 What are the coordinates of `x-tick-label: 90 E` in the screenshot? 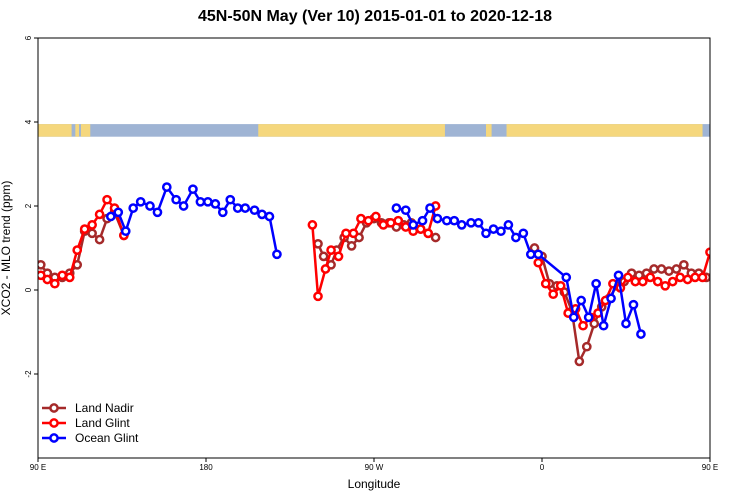 It's located at (38, 467).